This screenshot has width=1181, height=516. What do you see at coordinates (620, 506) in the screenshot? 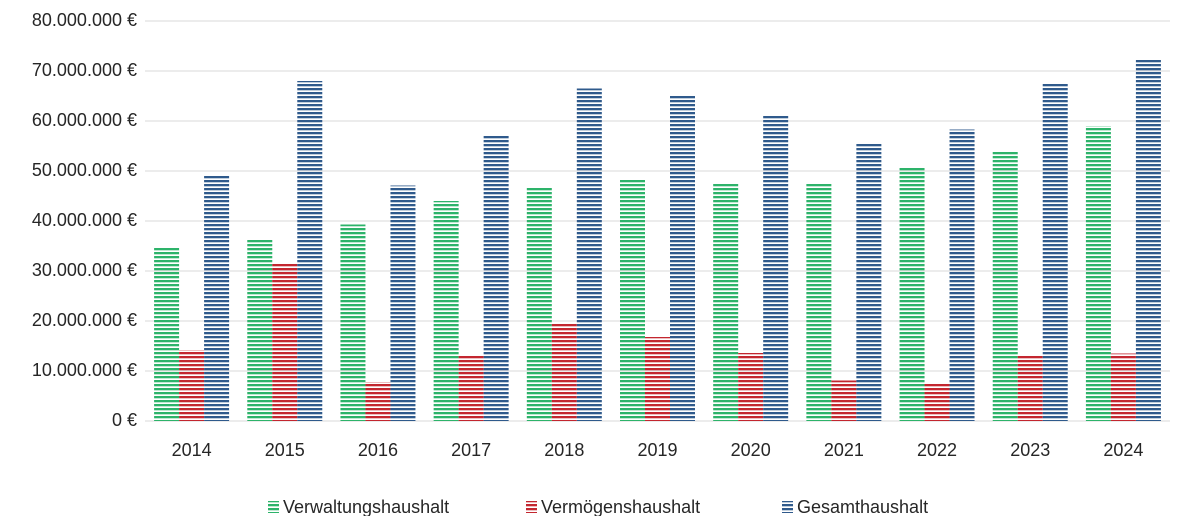
I see `legend-label: Vermögenshaushalt` at bounding box center [620, 506].